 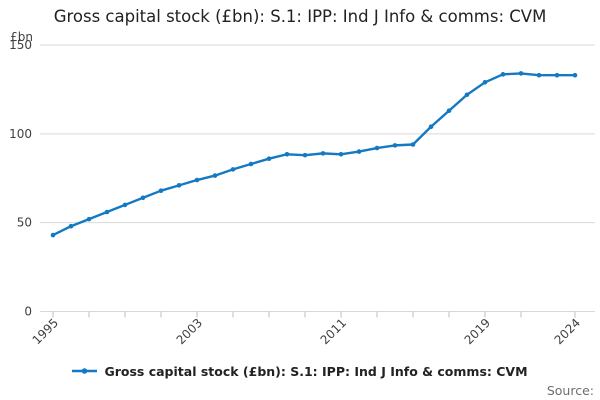 What do you see at coordinates (359, 151) in the screenshot?
I see `data-point-2012` at bounding box center [359, 151].